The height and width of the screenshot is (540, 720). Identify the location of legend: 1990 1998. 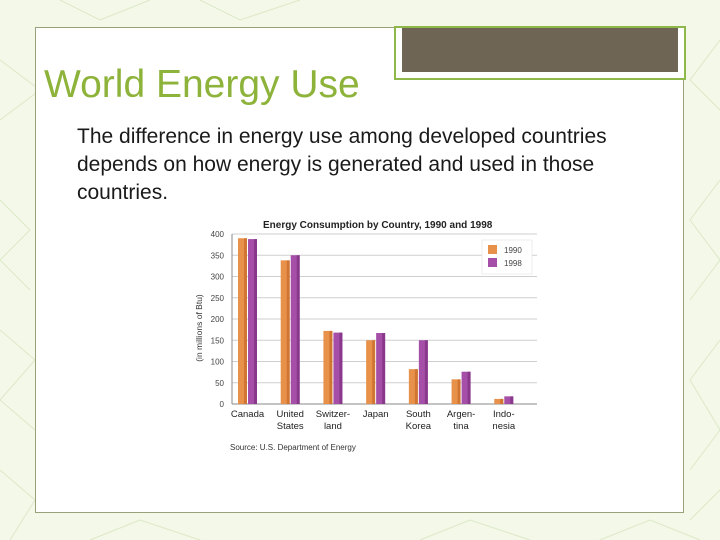
(507, 257).